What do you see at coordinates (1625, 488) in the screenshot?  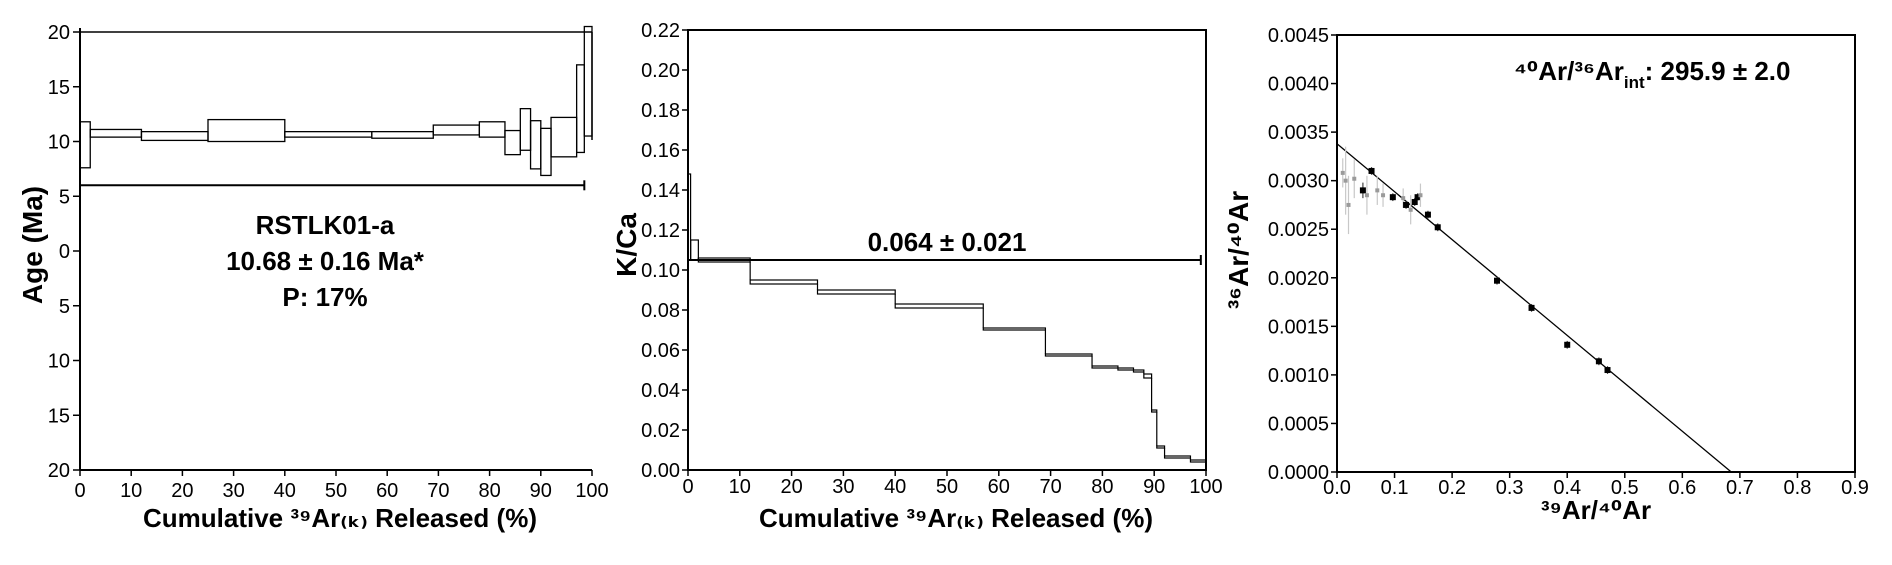 I see `iso-x-tick-label: 0.5` at bounding box center [1625, 488].